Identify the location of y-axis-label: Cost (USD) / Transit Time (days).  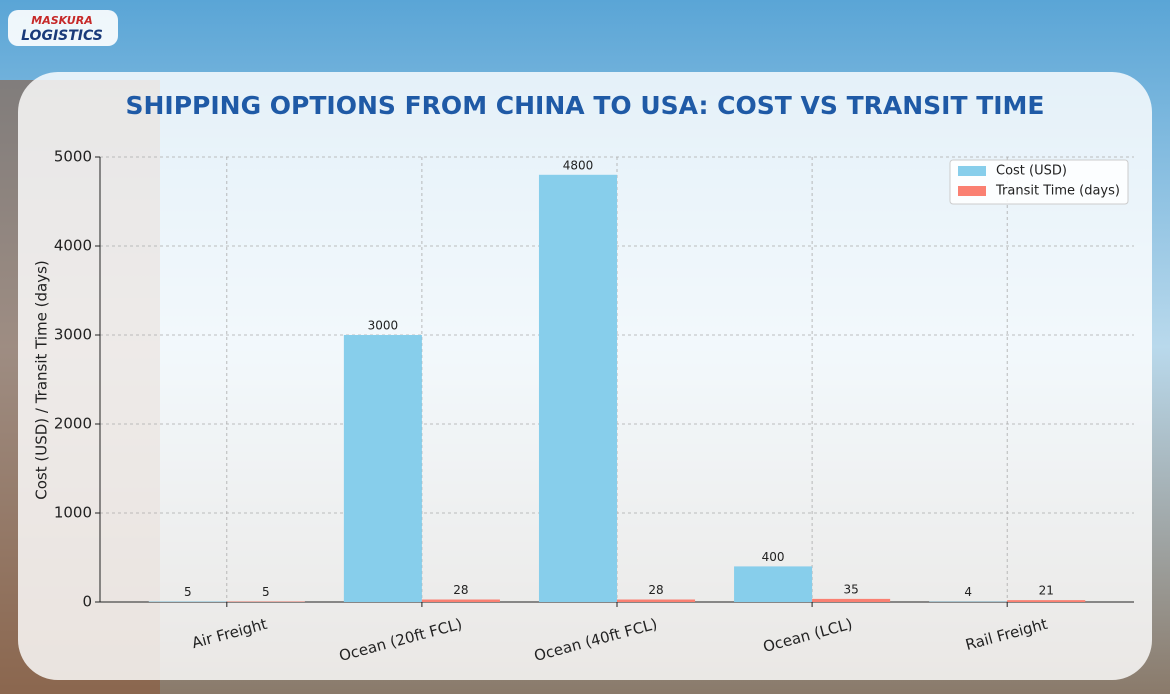
(42, 380).